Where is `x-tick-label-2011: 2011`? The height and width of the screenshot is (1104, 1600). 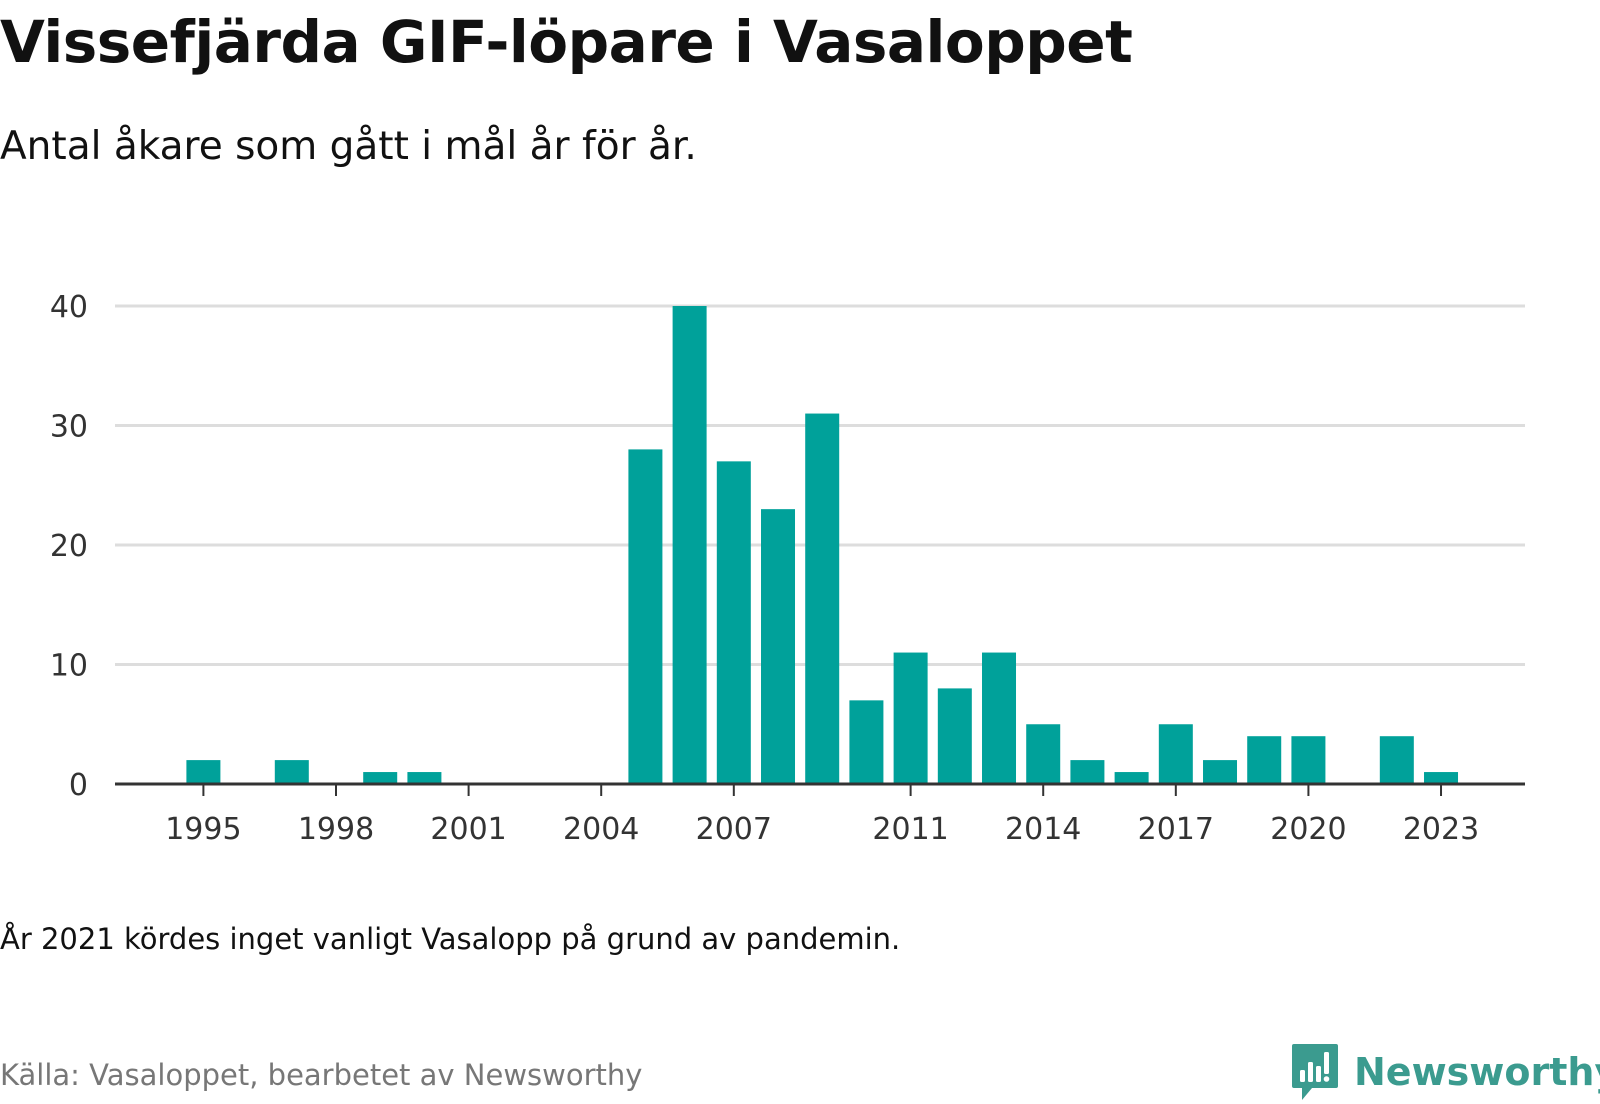 x-tick-label-2011: 2011 is located at coordinates (910, 829).